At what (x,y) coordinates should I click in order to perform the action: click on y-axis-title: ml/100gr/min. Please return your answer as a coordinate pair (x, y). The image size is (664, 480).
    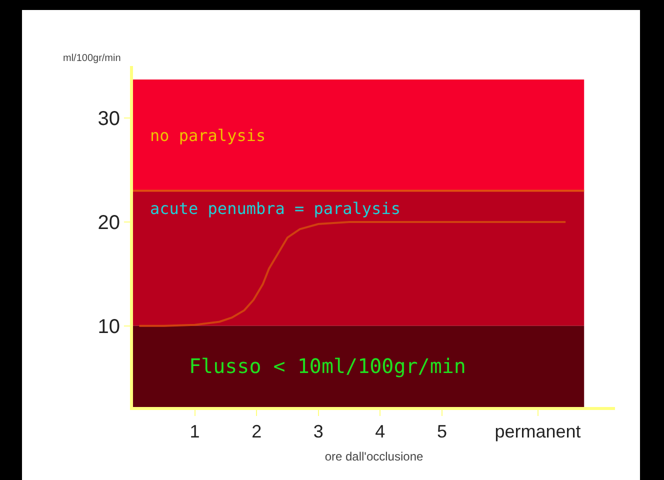
    Looking at the image, I should click on (92, 58).